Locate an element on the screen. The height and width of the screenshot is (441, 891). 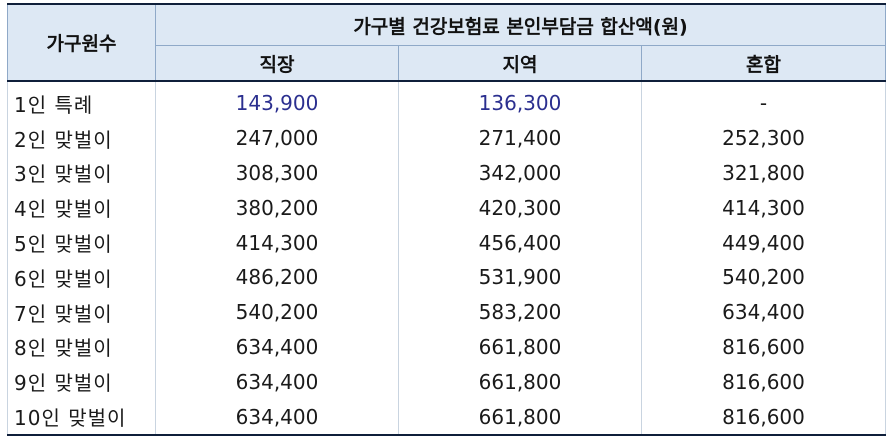
cell-workplace: 380,200 is located at coordinates (277, 208).